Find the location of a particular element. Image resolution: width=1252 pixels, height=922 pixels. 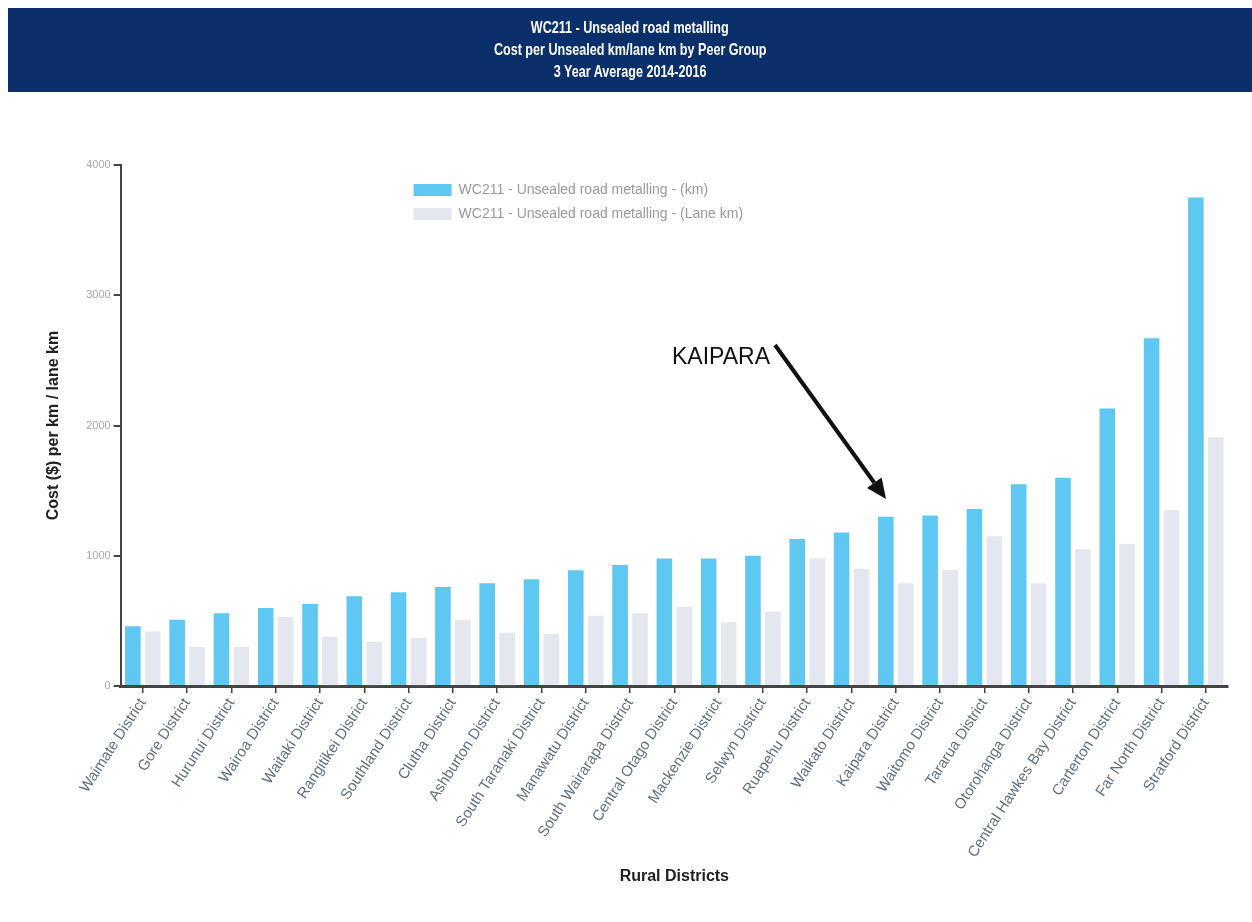

y-tick-label: 4000 is located at coordinates (98, 164).